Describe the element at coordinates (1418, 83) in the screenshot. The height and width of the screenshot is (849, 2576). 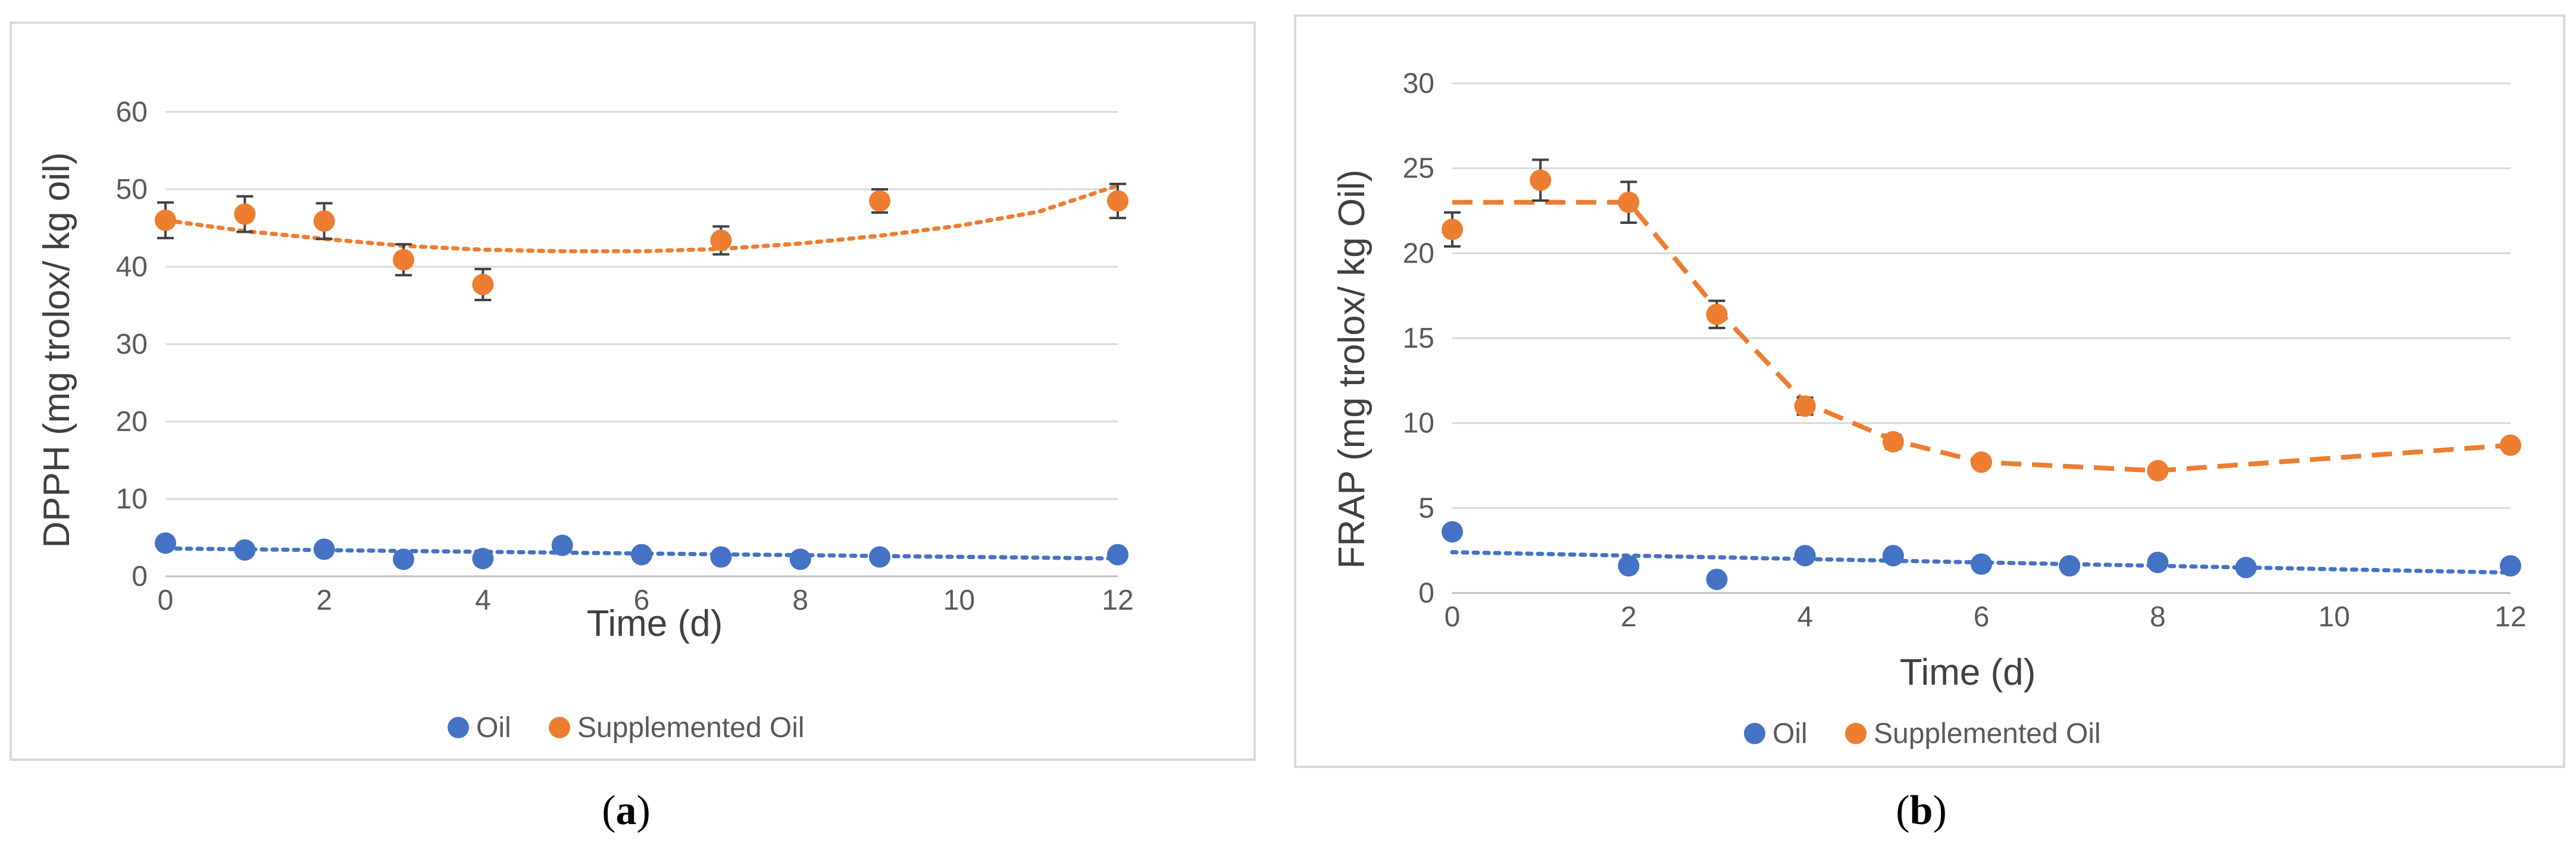
I see `chart-b-y-tick-label: 30` at that location.